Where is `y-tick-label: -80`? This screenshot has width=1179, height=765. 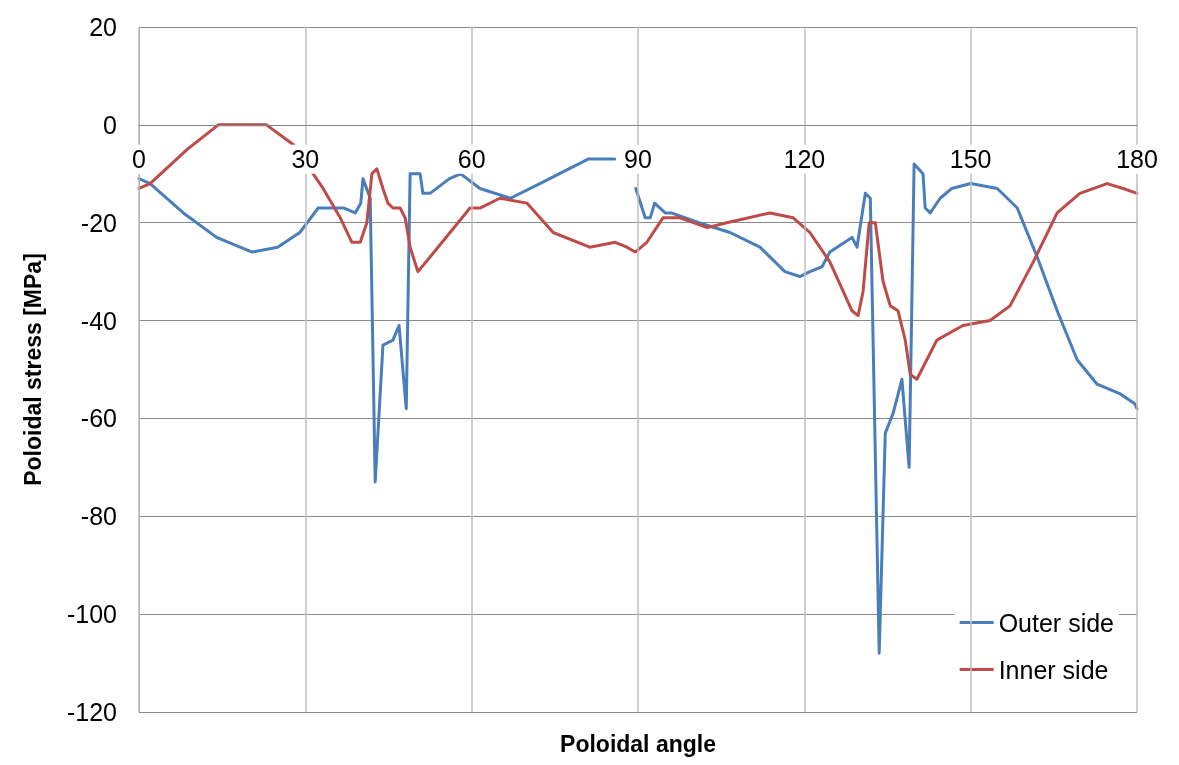
y-tick-label: -80 is located at coordinates (98, 516).